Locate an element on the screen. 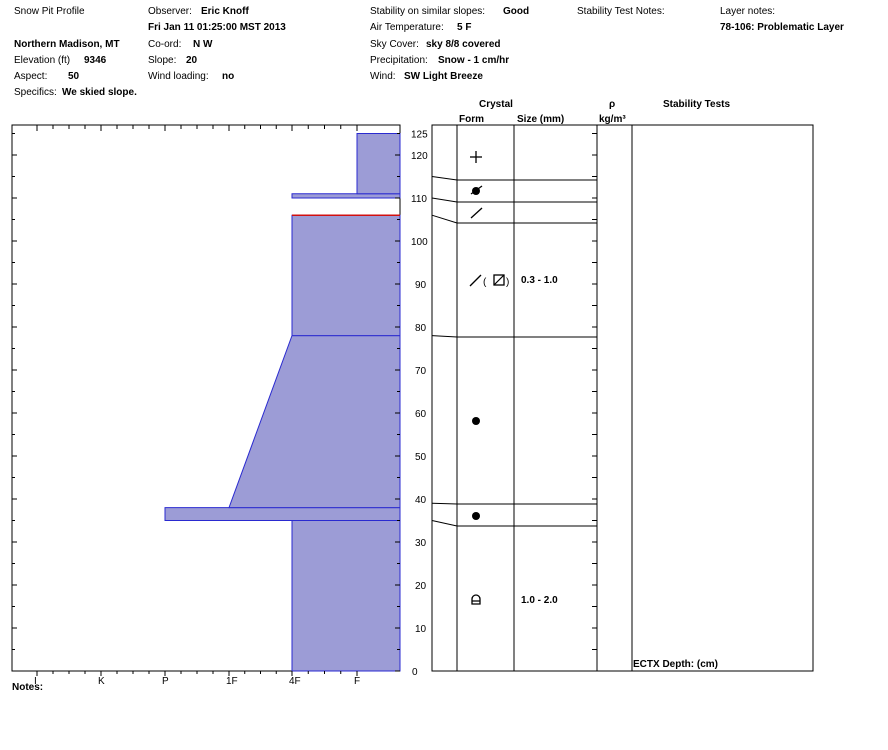  sky-cover-label: Sky Cover: is located at coordinates (394, 44).